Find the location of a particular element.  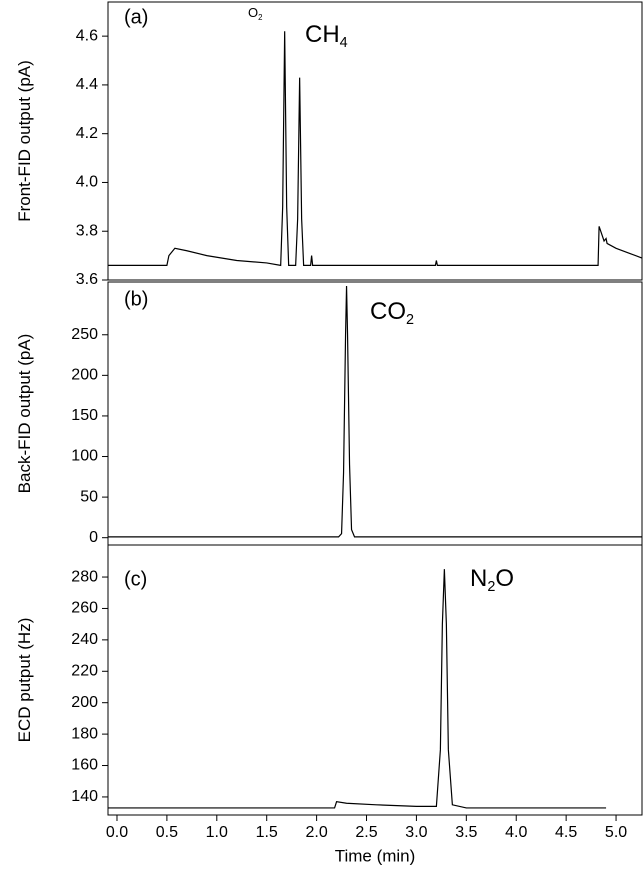

y-tick-label: 3.6 is located at coordinates (87, 279).